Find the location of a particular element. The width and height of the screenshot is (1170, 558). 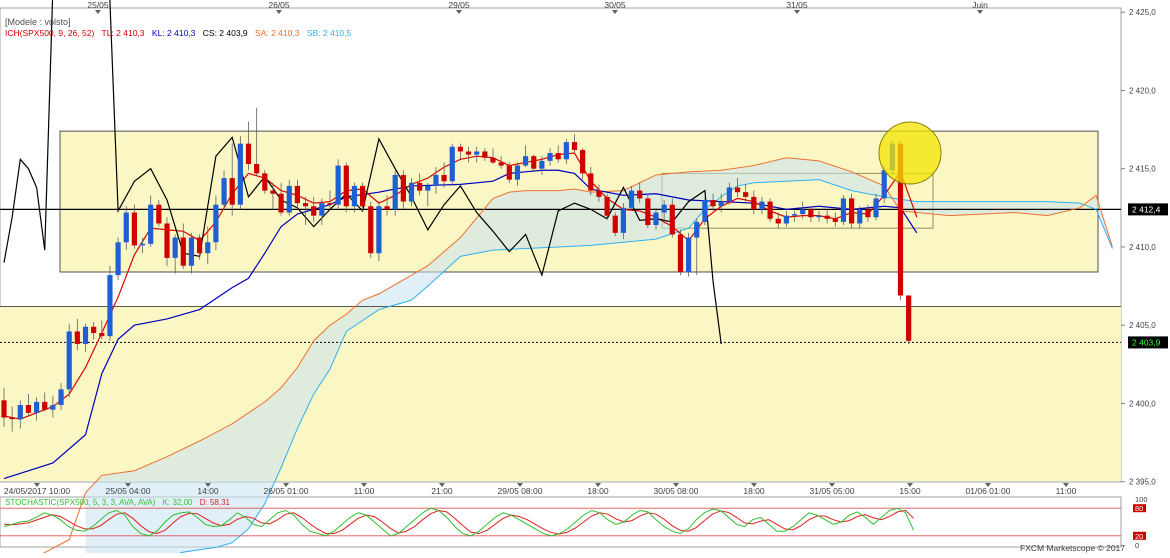

close-price-badge is located at coordinates (1148, 342).